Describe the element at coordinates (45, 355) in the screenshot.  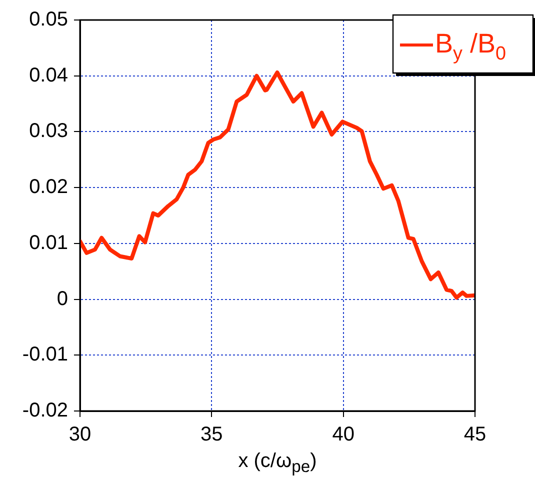
I see `y-tick-label: -0.01` at that location.